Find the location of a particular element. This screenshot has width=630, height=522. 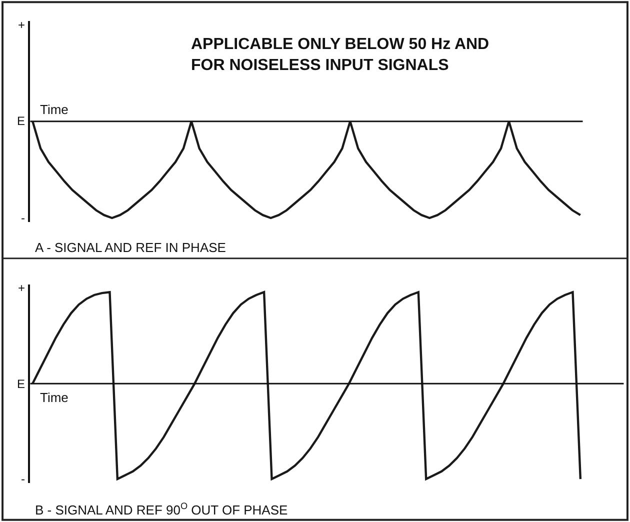

text: A - SIGNAL AND REF IN PHASE is located at coordinates (130, 247).